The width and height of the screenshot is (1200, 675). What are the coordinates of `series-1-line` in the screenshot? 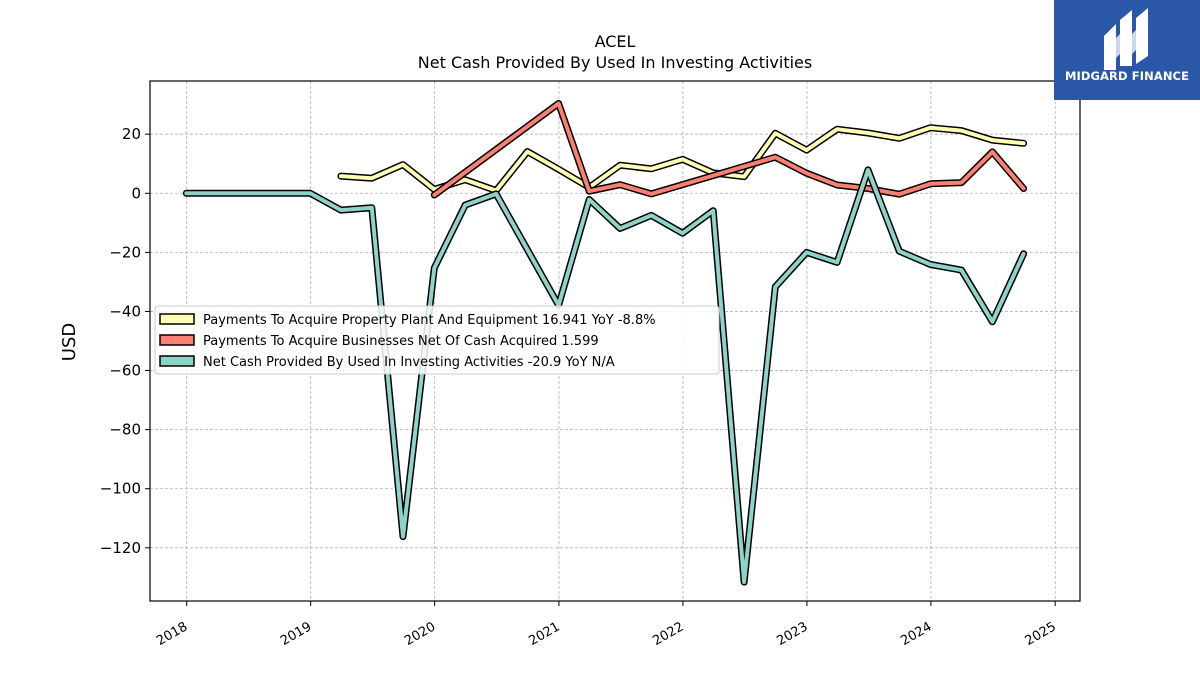 It's located at (729, 149).